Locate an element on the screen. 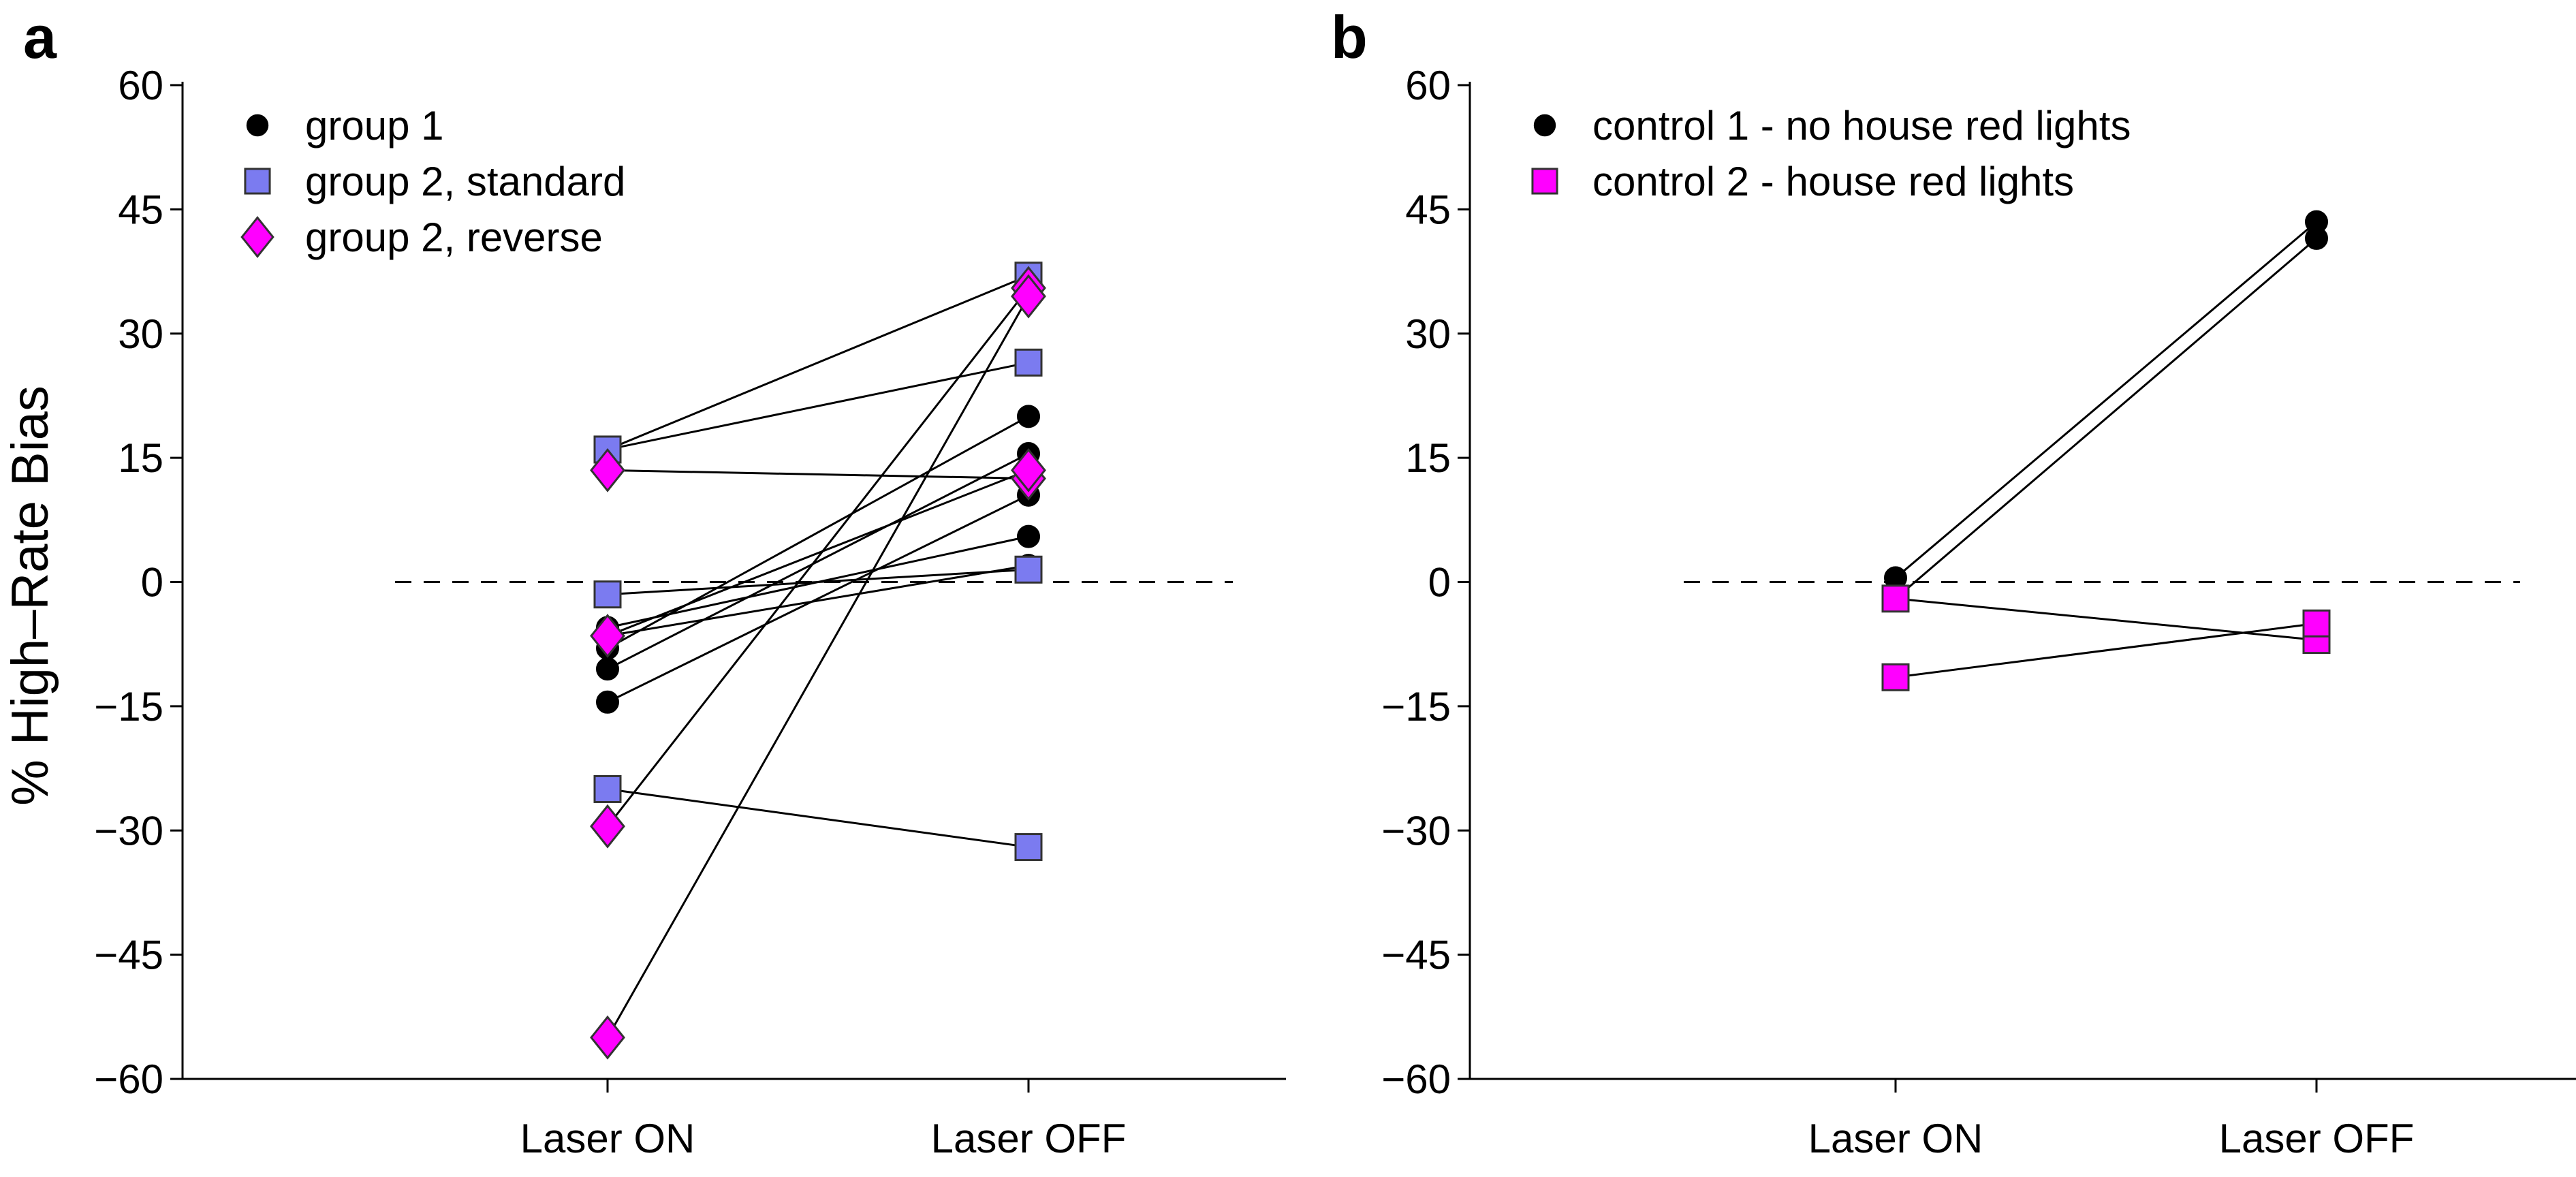 The height and width of the screenshot is (1177, 2576). legend: group 1 group 2, standard group 2, reverse is located at coordinates (432, 182).